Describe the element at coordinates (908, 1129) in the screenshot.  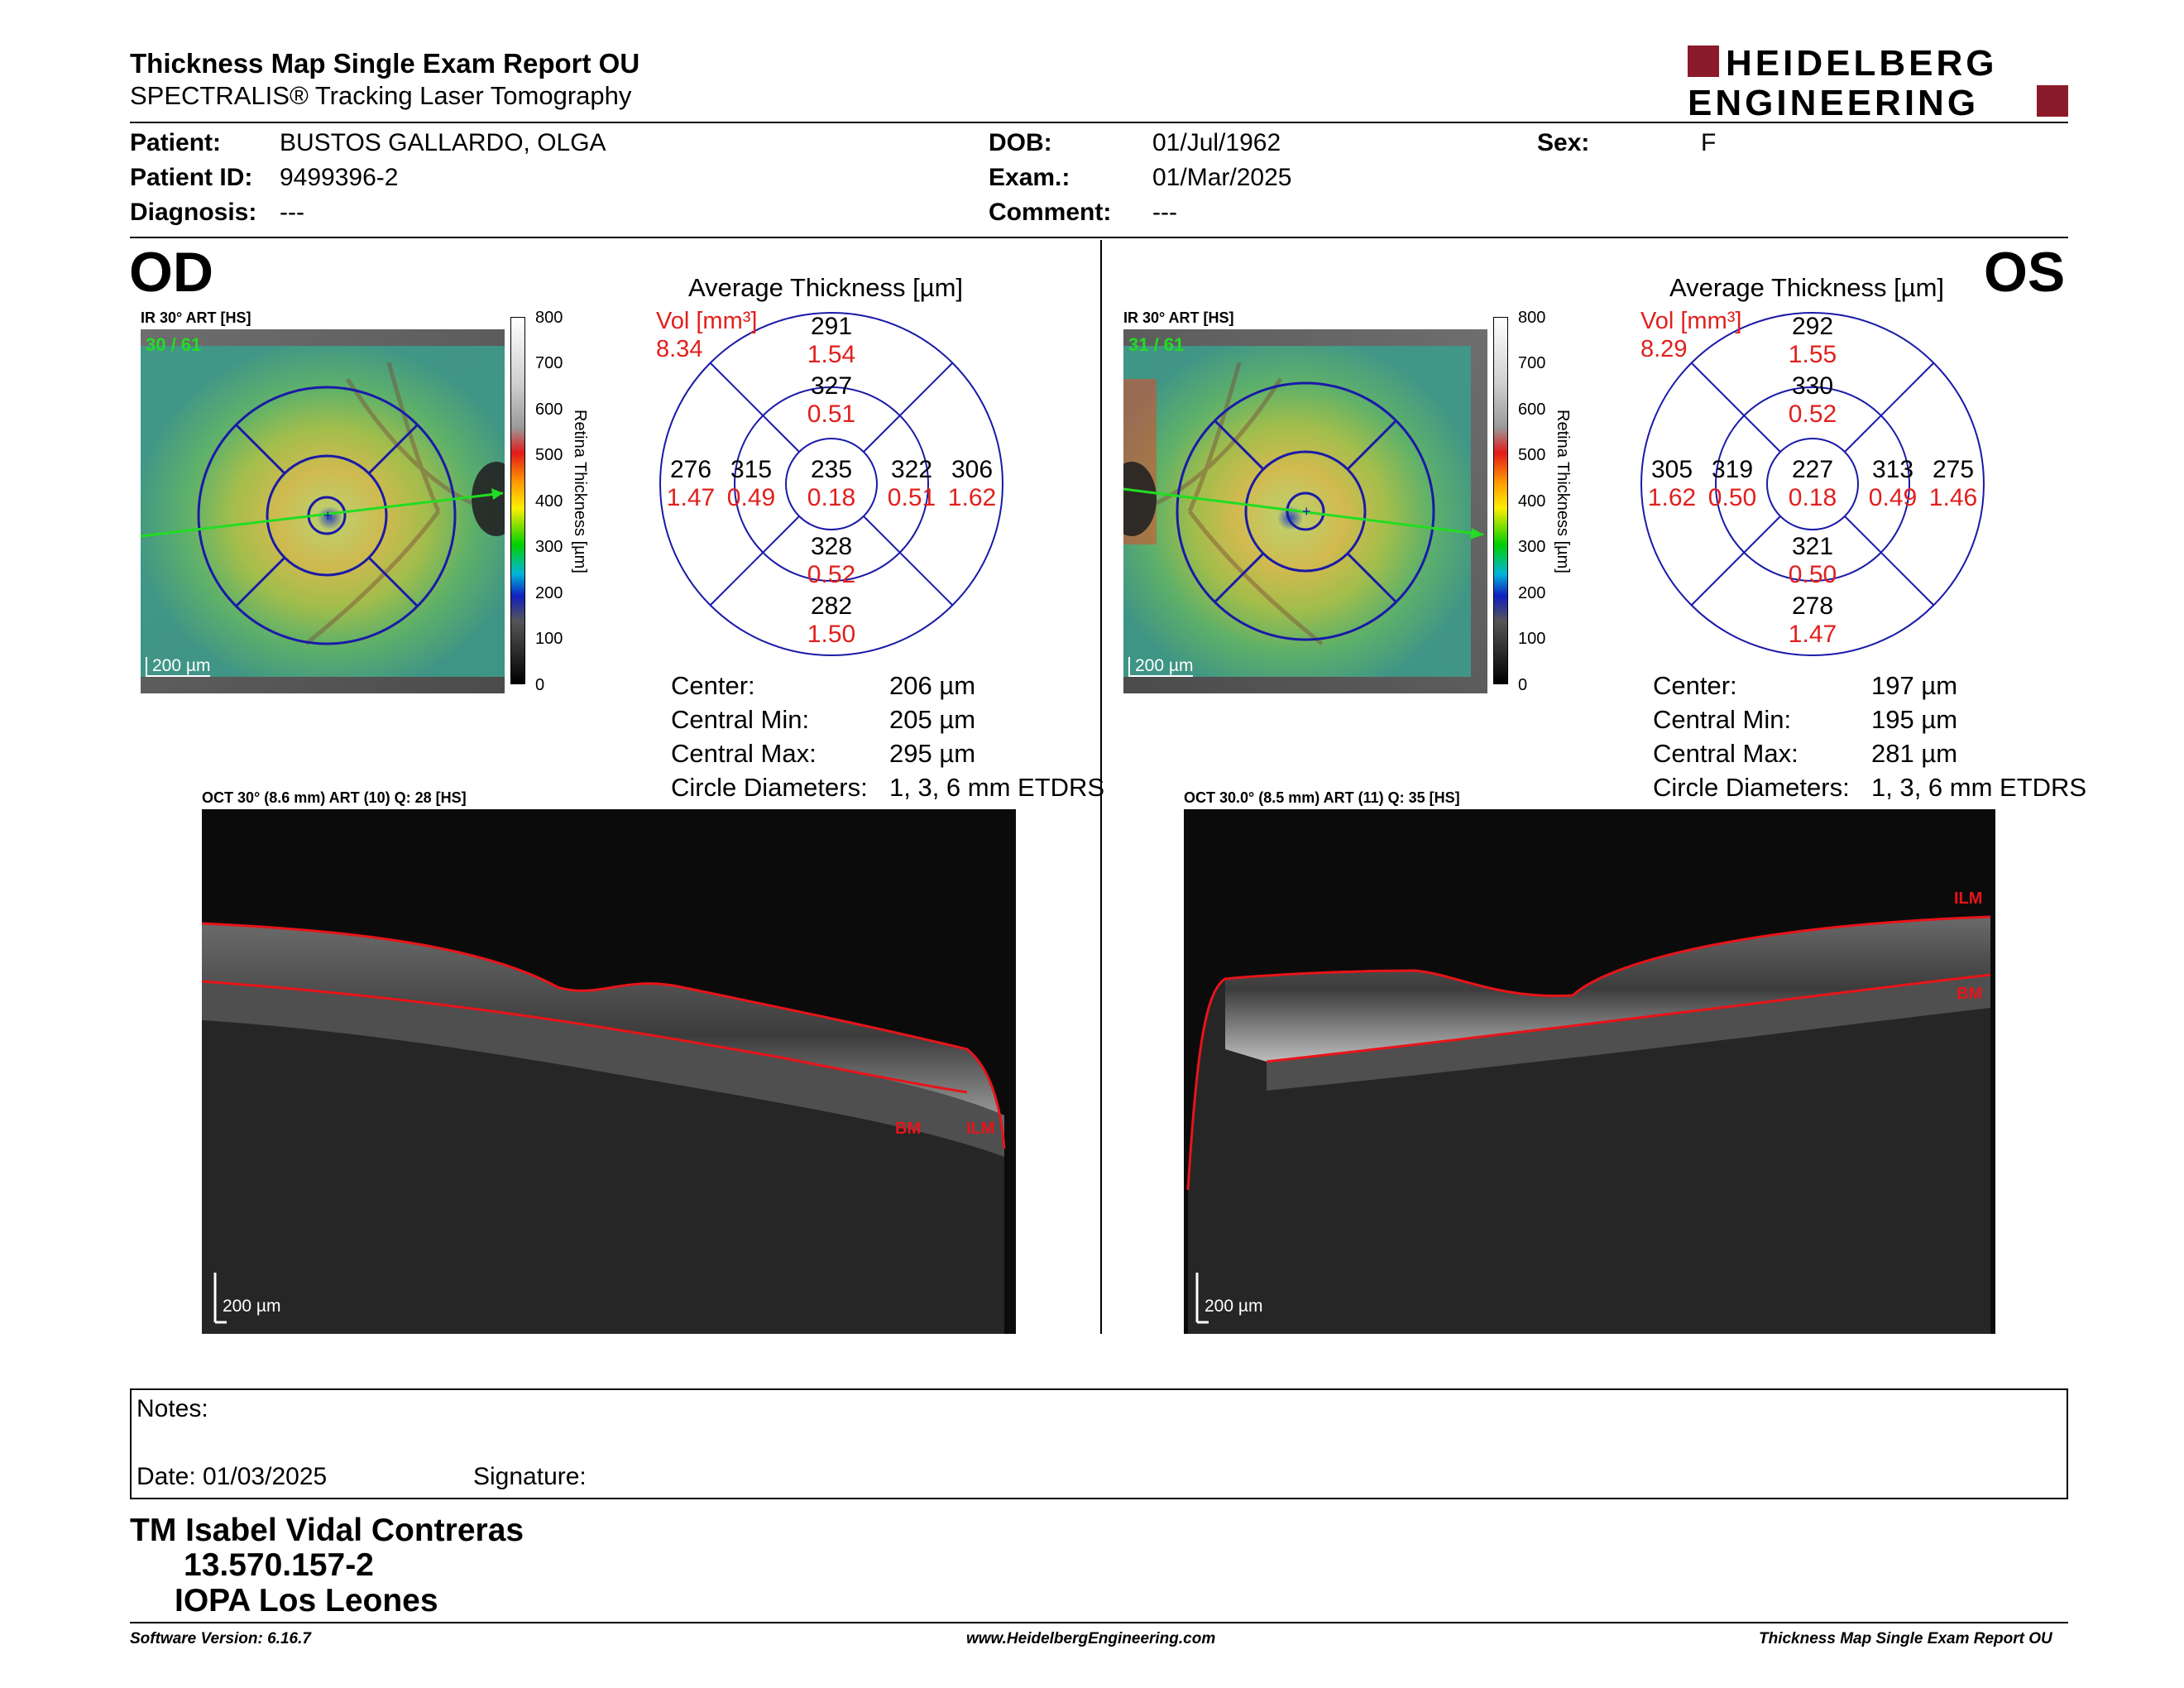
I see `od-bm-label: BM` at that location.